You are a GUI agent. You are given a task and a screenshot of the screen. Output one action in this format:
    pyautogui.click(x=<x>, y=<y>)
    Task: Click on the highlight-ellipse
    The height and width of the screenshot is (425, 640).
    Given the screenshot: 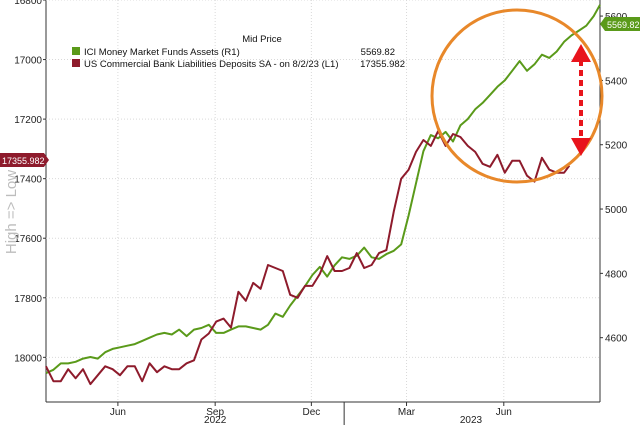 What is the action you would take?
    pyautogui.click(x=517, y=96)
    